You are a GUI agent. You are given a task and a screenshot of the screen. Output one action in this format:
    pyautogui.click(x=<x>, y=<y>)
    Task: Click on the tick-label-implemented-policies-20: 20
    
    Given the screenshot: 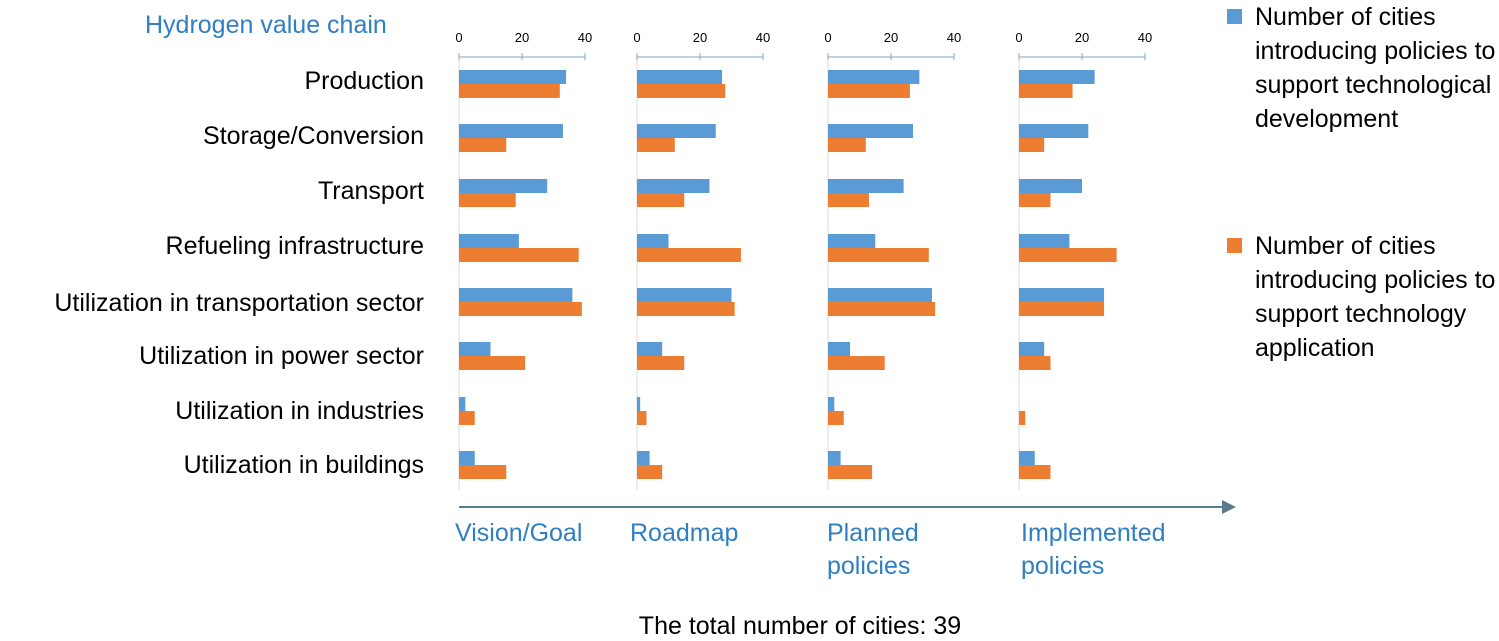 What is the action you would take?
    pyautogui.click(x=1082, y=37)
    